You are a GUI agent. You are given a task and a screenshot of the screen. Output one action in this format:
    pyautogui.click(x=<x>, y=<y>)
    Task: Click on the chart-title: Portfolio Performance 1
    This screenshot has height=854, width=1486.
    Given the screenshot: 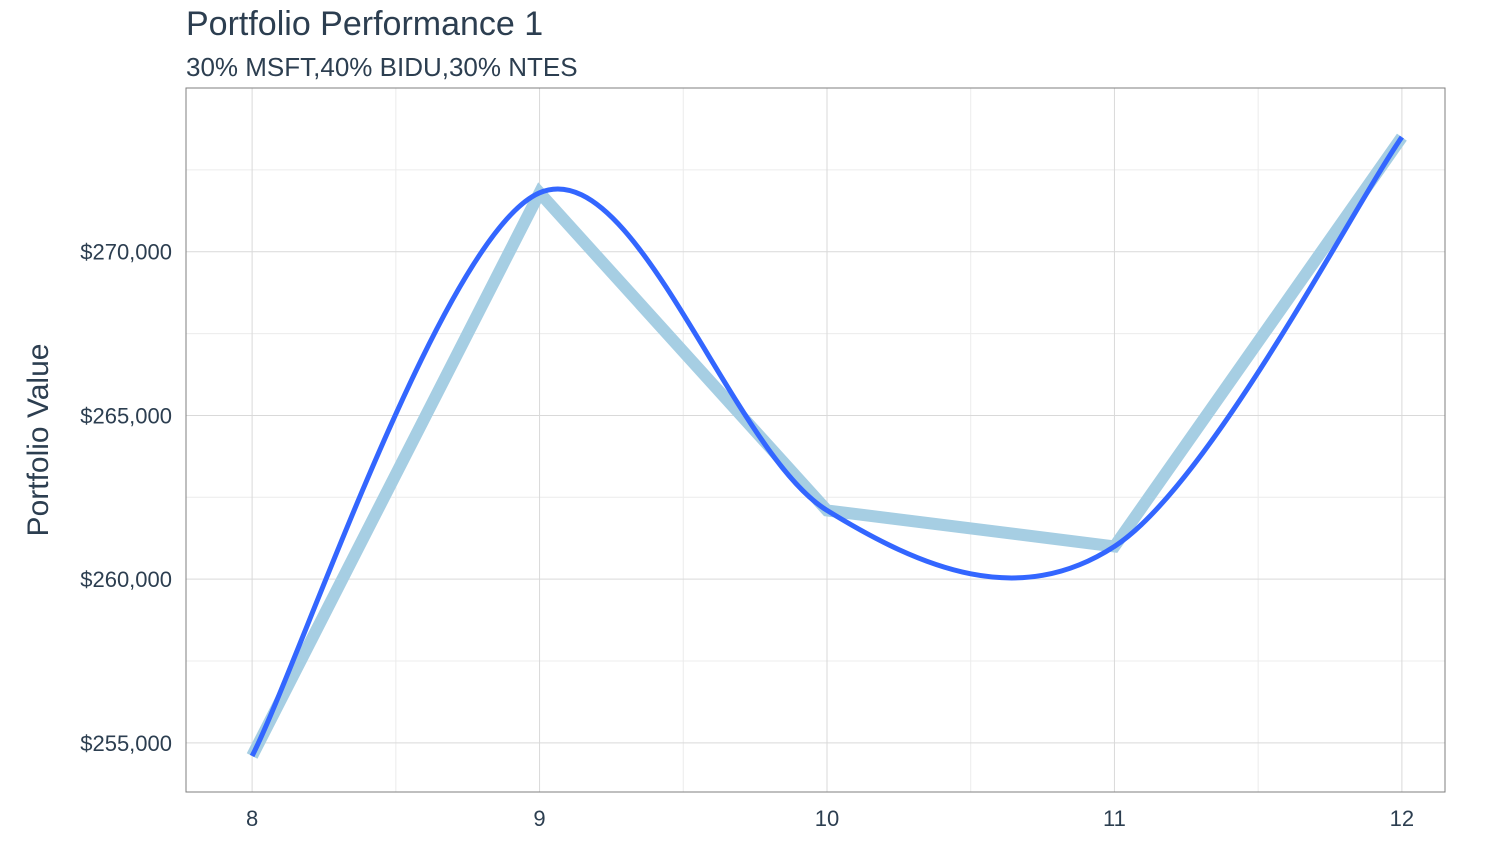 What is the action you would take?
    pyautogui.click(x=364, y=24)
    